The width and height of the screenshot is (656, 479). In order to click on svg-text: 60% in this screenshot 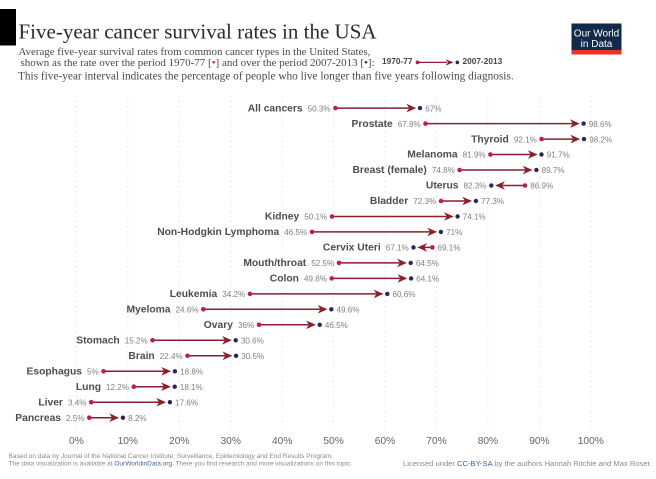, I will do `click(385, 441)`.